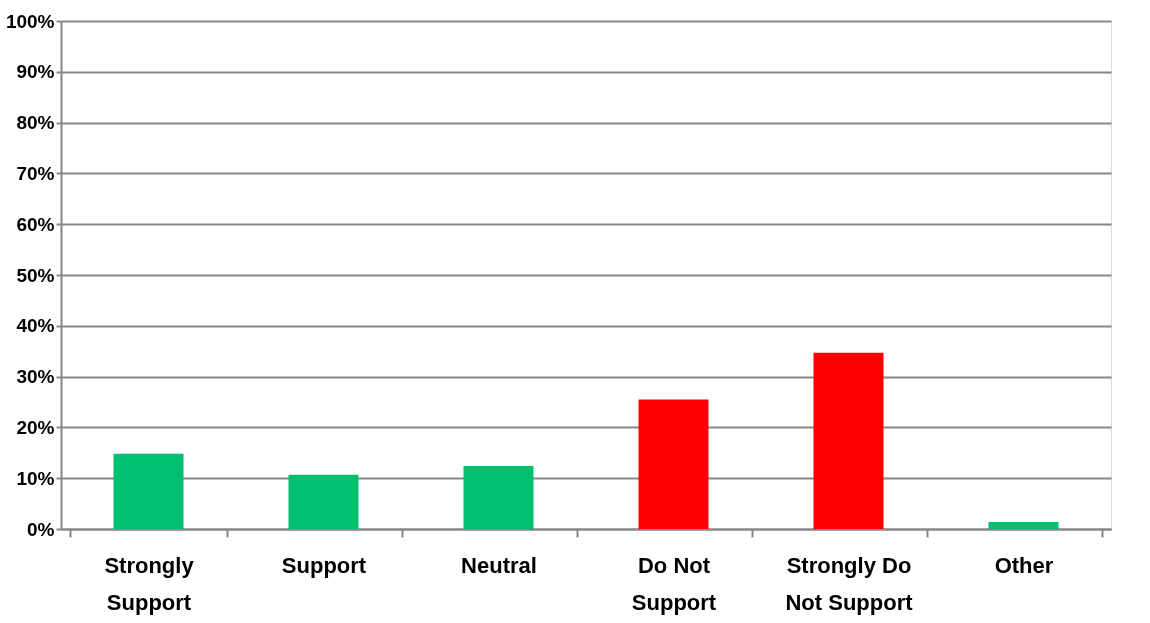  Describe the element at coordinates (35, 224) in the screenshot. I see `y-tick-label: 60%` at that location.